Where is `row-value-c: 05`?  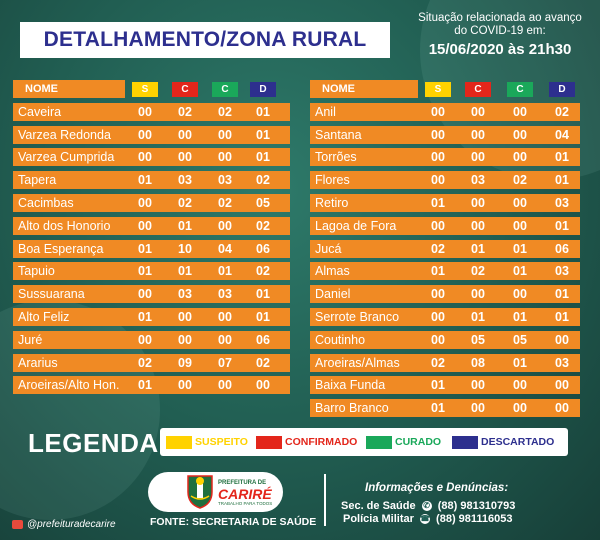
row-value-c: 05 is located at coordinates (478, 339).